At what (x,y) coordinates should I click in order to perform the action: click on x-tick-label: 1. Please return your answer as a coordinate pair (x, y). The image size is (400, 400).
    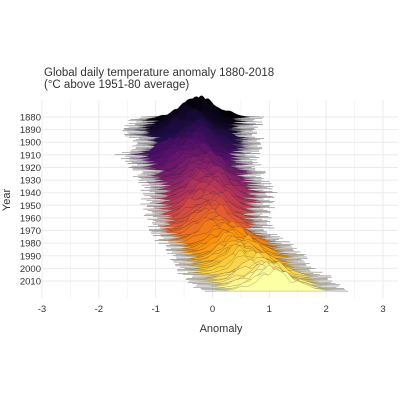
    Looking at the image, I should click on (269, 309).